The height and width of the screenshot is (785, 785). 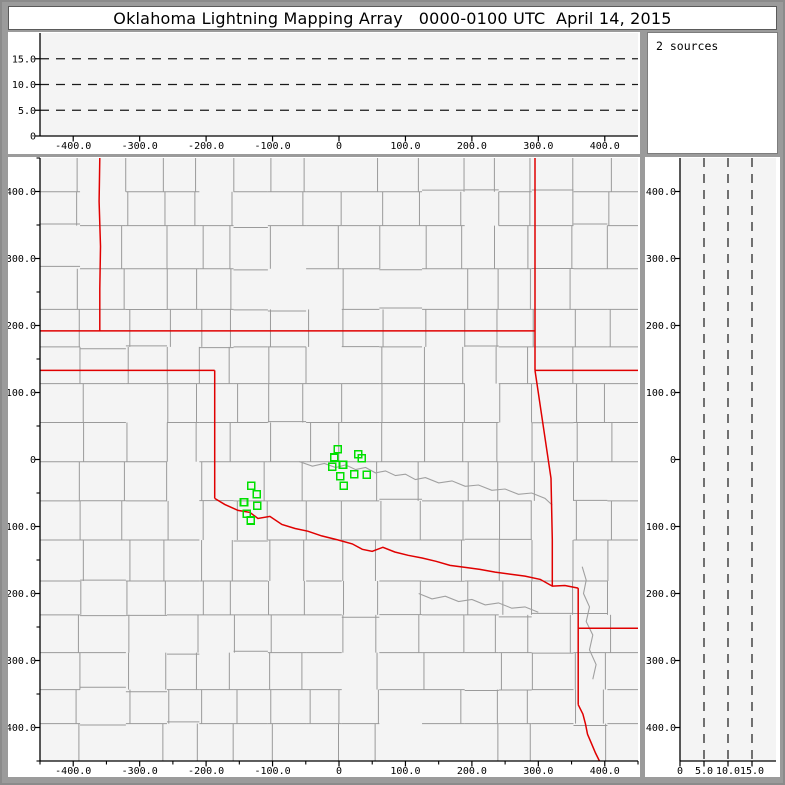 What do you see at coordinates (704, 771) in the screenshot?
I see `x-tick-label: 5.0` at bounding box center [704, 771].